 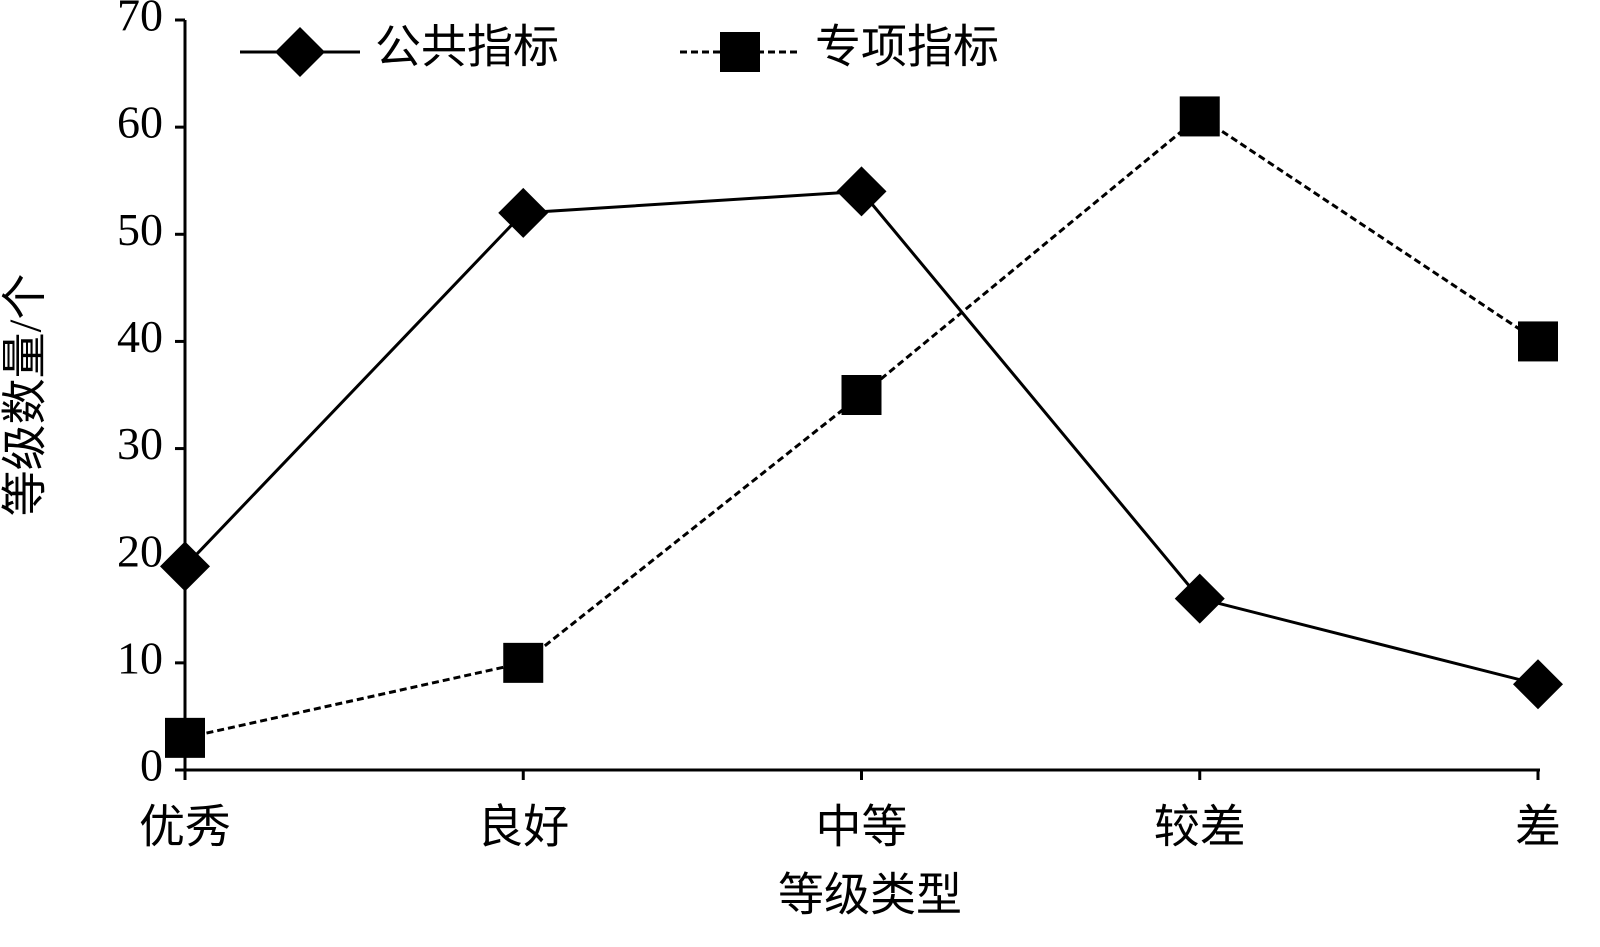 I want to click on x-axis-title: 等级类型, so click(x=870, y=895).